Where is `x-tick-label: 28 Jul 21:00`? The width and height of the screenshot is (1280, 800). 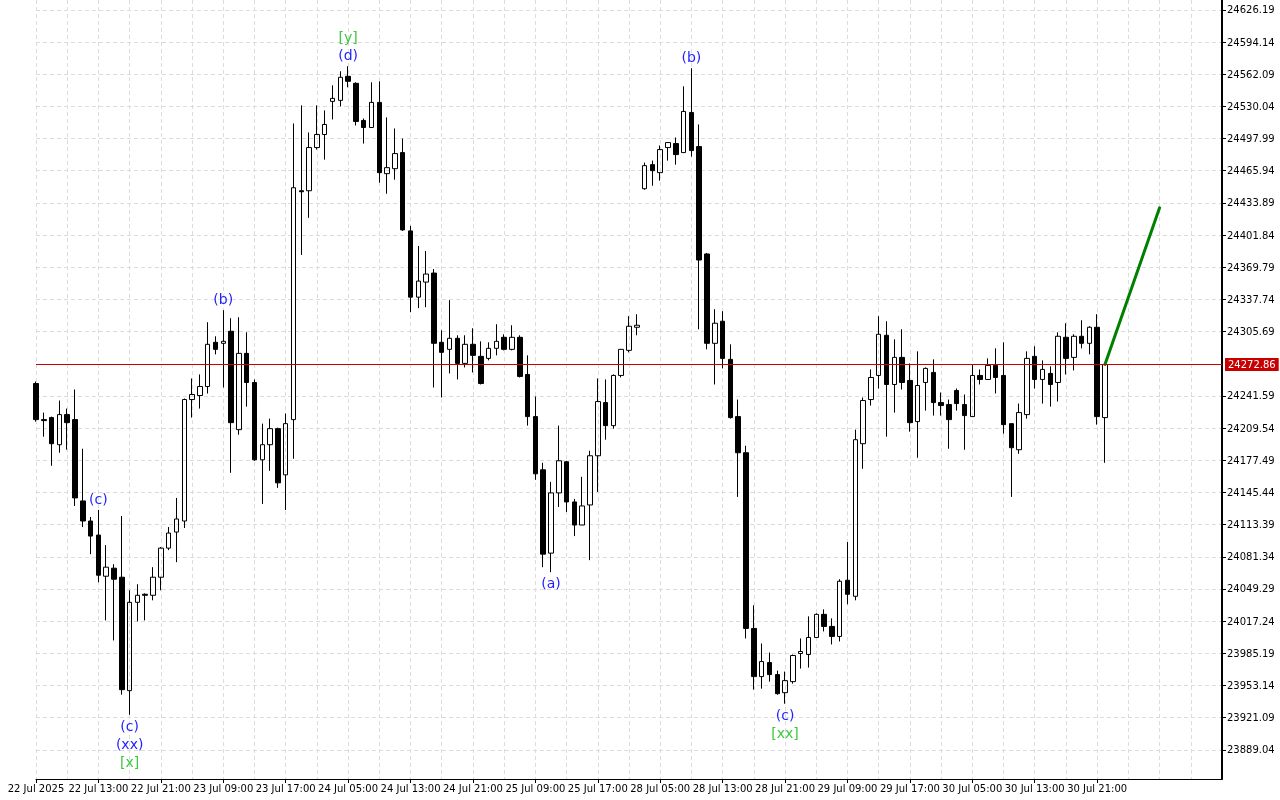
x-tick-label: 28 Jul 21:00 is located at coordinates (785, 788).